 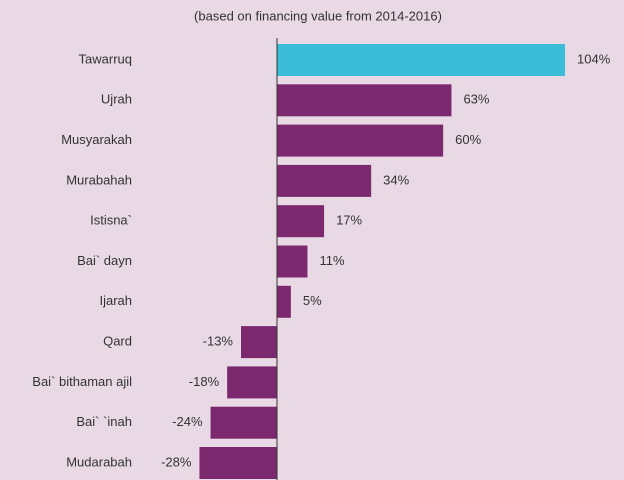 I want to click on category-label: Bai` dayn, so click(x=104, y=260).